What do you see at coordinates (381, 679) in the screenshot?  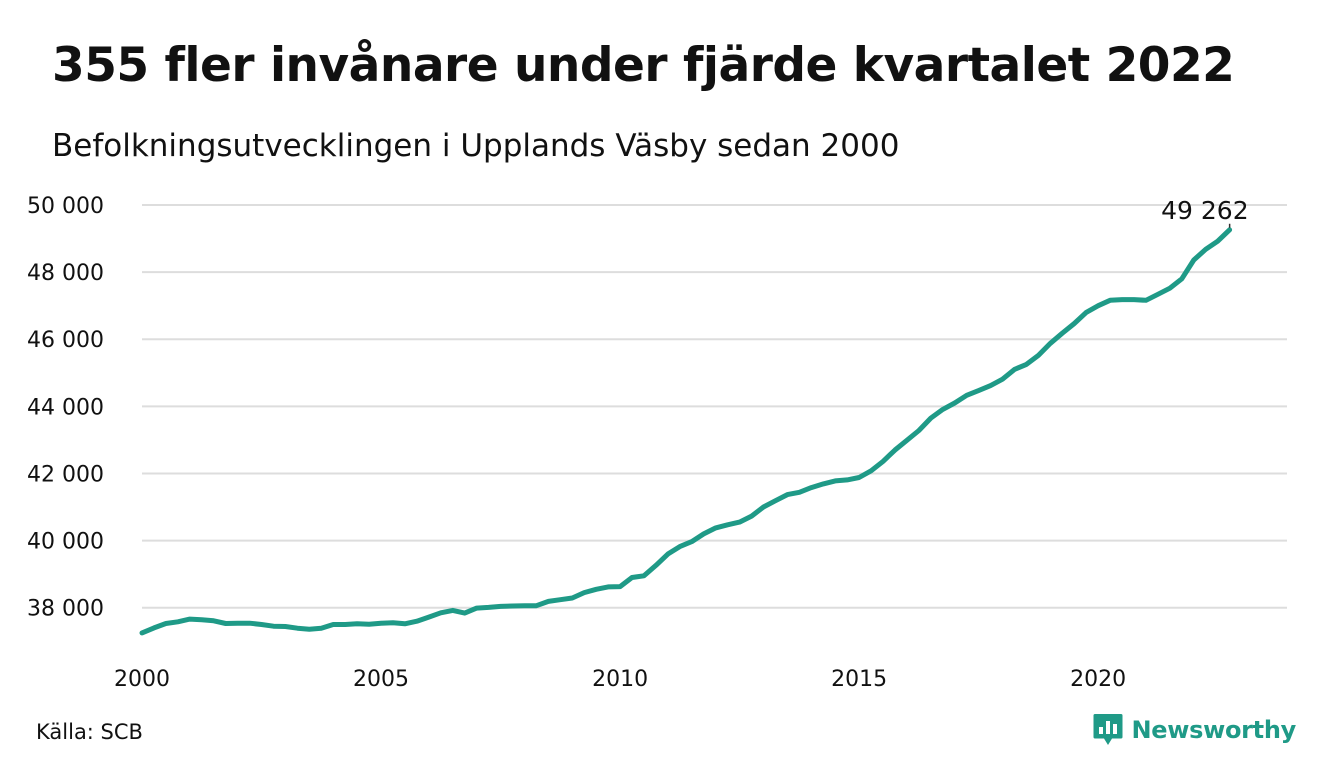 I see `x-tick-label: 2005` at bounding box center [381, 679].